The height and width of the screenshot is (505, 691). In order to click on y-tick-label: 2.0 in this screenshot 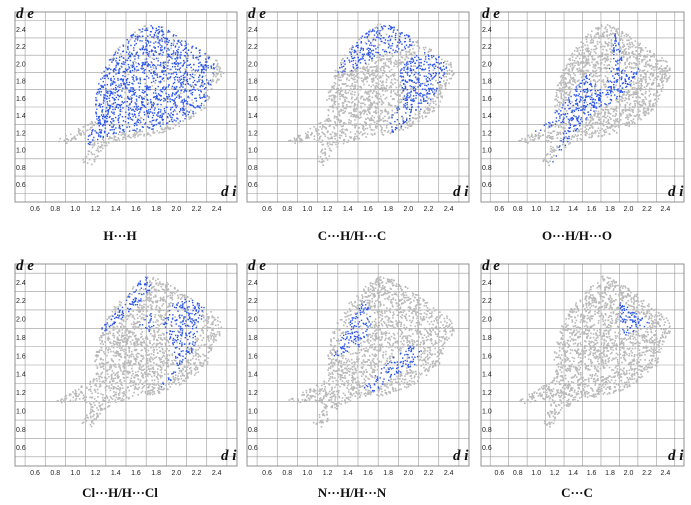, I will do `click(253, 64)`.